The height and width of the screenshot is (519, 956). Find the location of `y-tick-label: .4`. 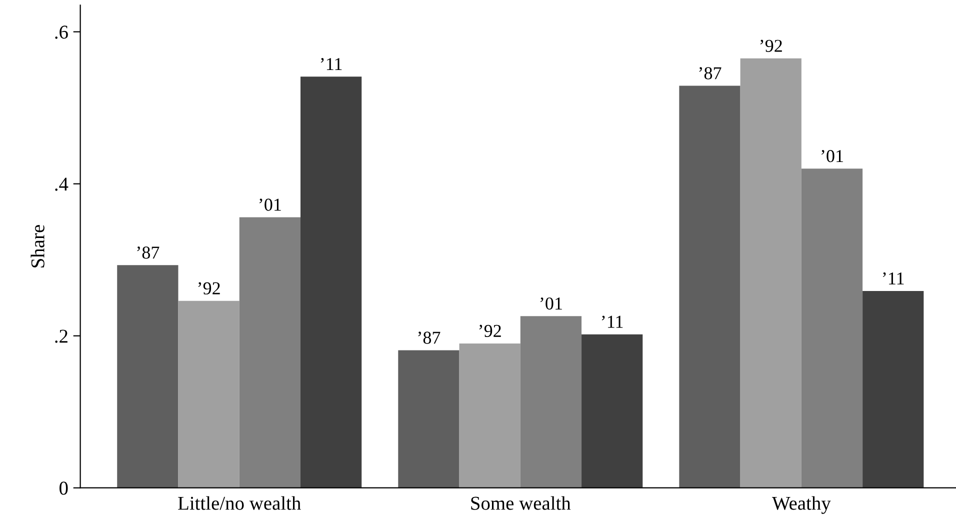

y-tick-label: .4 is located at coordinates (61, 184).